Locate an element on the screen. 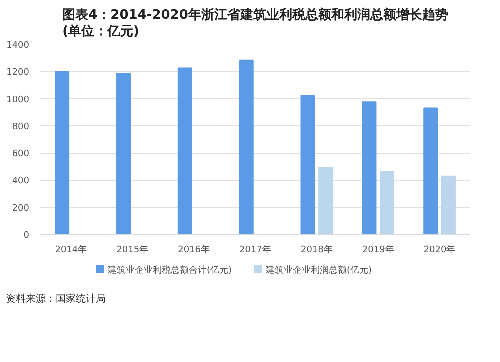  x-tick-label: 2015年 is located at coordinates (132, 250).